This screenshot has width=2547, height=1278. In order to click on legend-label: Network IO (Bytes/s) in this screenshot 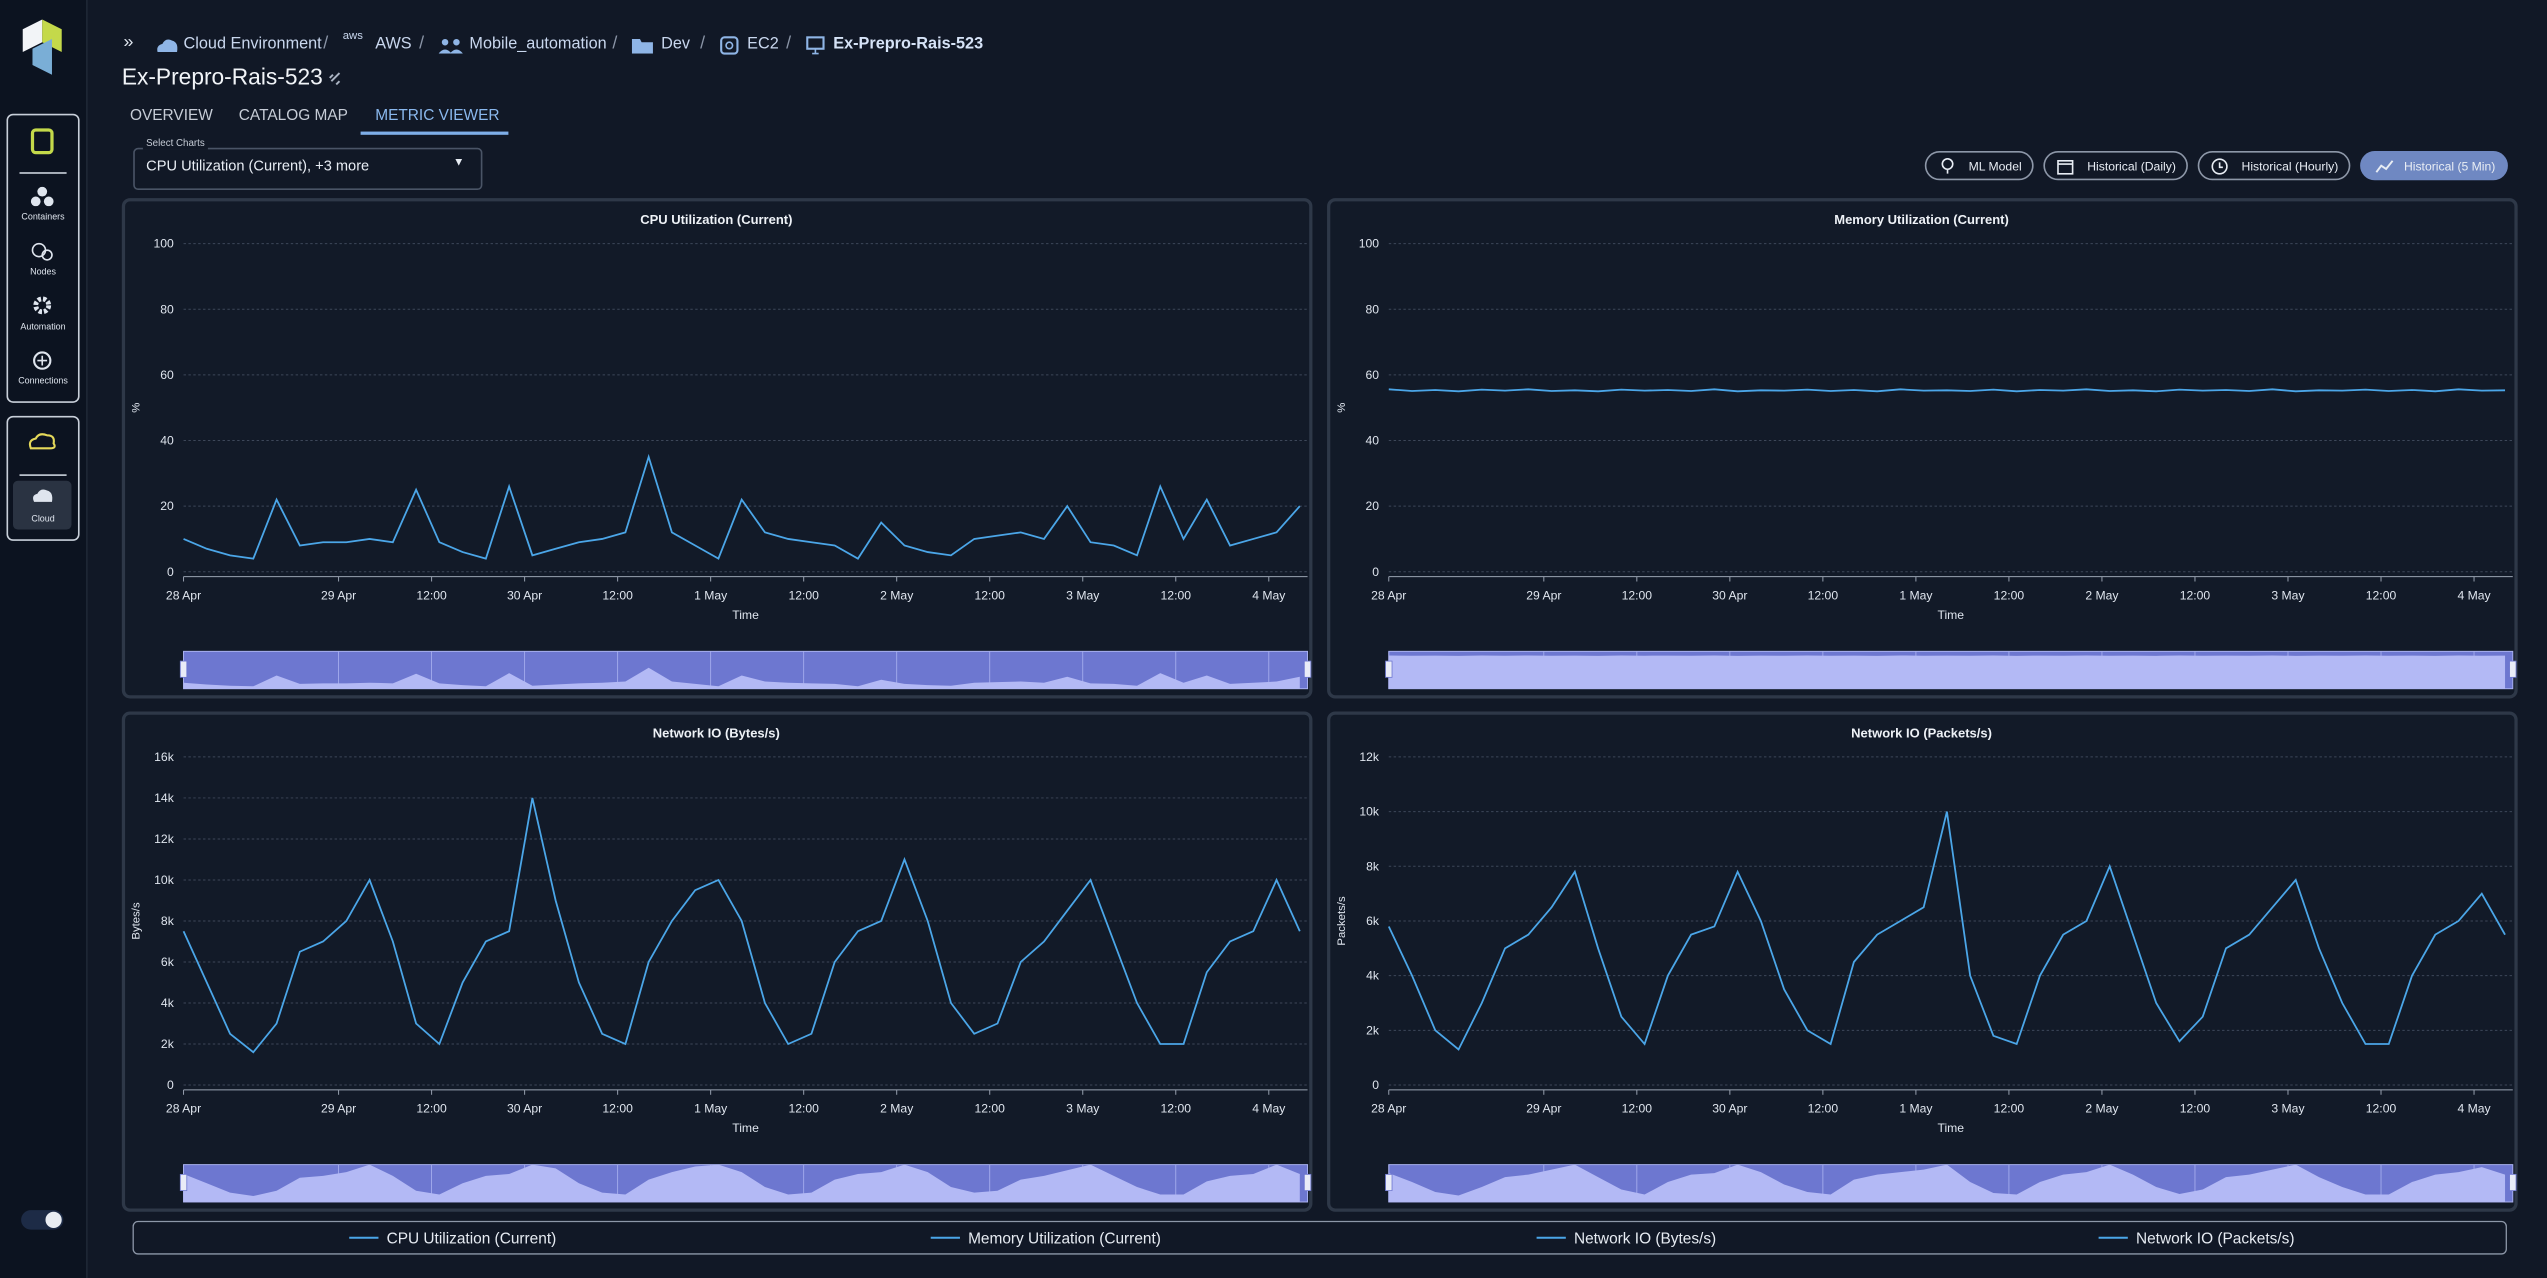, I will do `click(1645, 1238)`.